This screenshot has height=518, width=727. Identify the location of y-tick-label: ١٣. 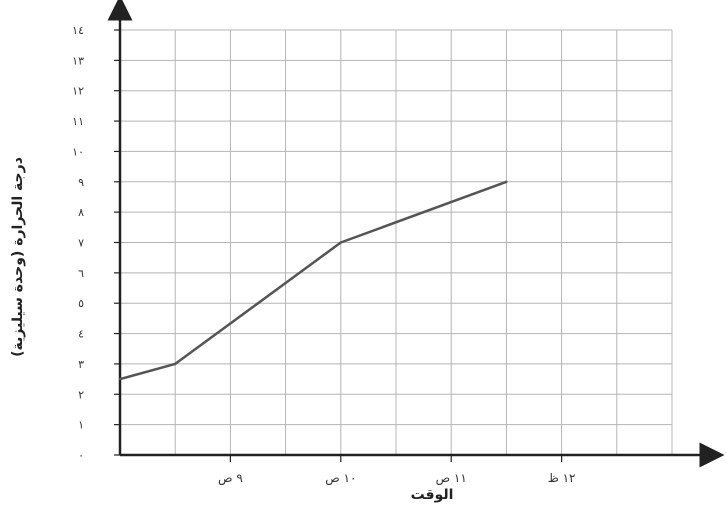
(78, 60).